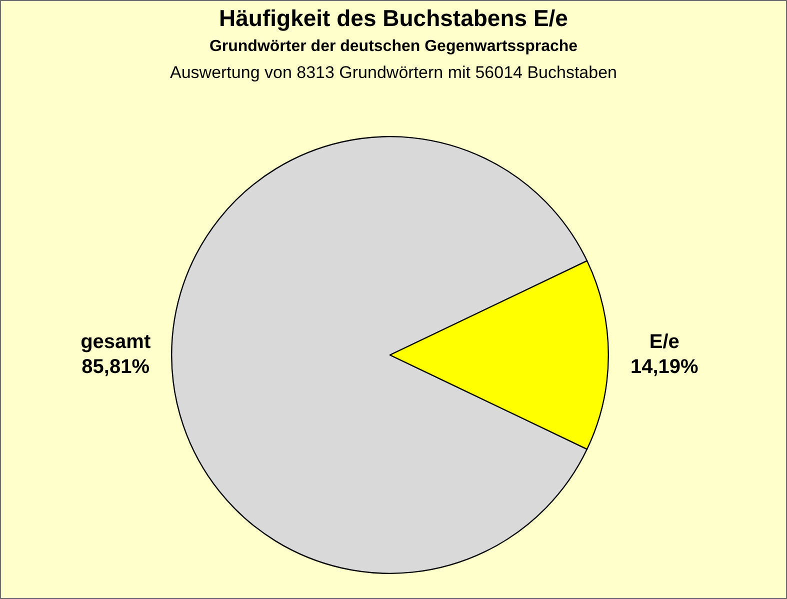 Image resolution: width=787 pixels, height=599 pixels. I want to click on data-label: 14,19%, so click(664, 367).